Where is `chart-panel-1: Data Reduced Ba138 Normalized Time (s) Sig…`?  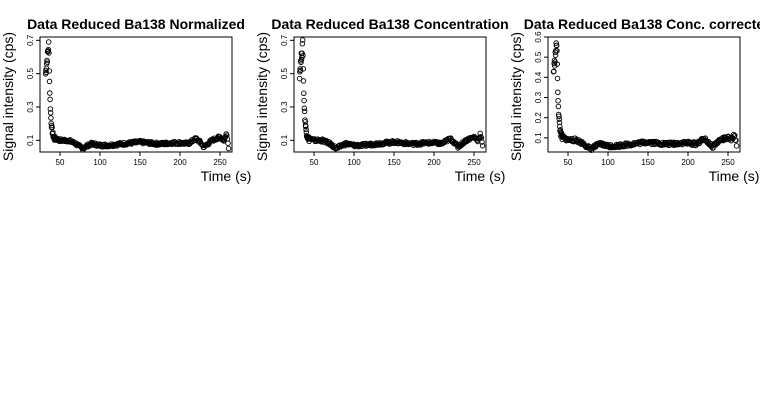 chart-panel-1: Data Reduced Ba138 Normalized Time (s) Sig… is located at coordinates (125, 100).